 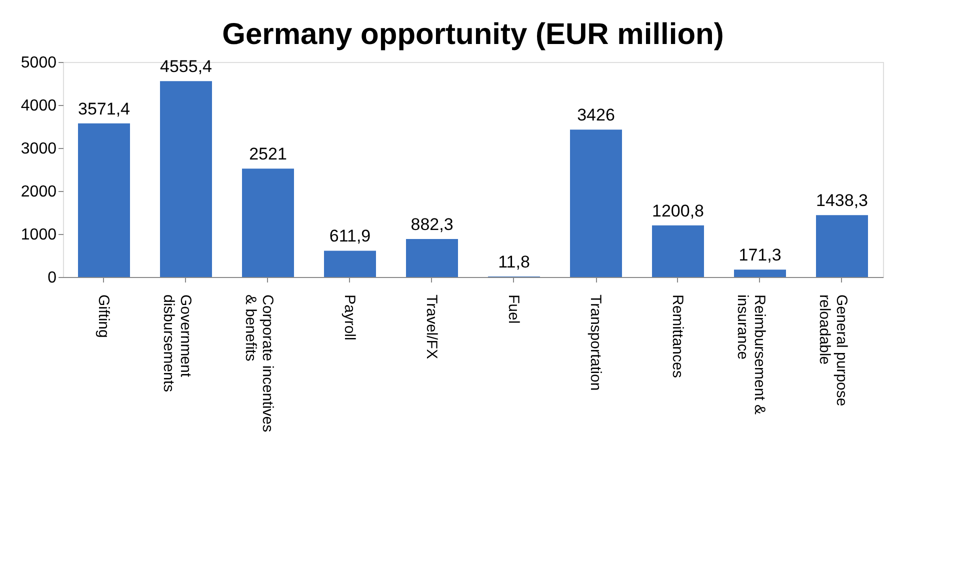 What do you see at coordinates (751, 354) in the screenshot?
I see `x-tick-label: Reimbursement & insurance` at bounding box center [751, 354].